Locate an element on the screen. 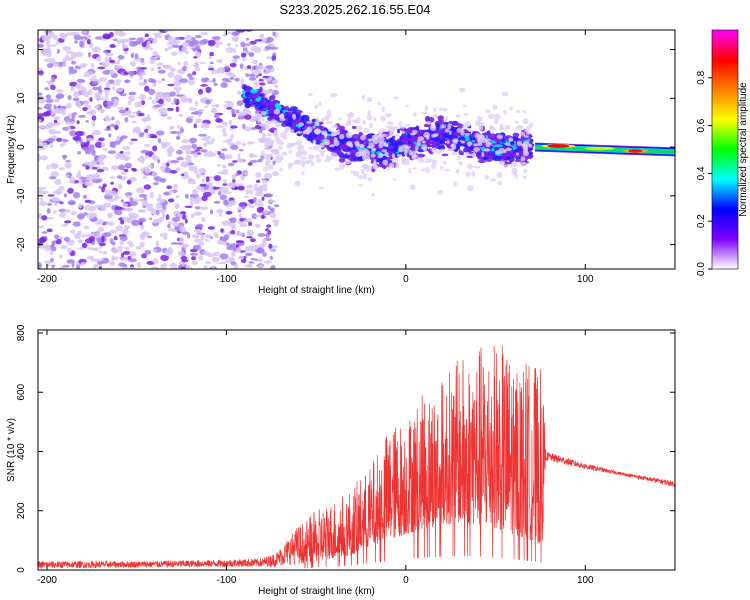  y-tick-label: 400 is located at coordinates (21, 451).